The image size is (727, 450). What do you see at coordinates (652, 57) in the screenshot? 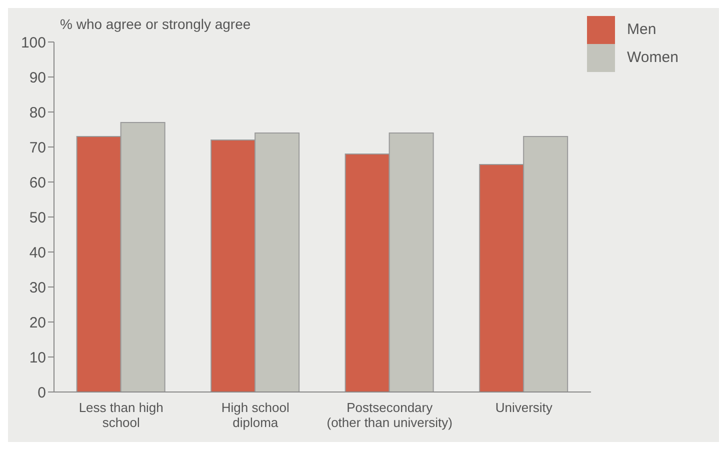
I see `legend-label: Women` at bounding box center [652, 57].